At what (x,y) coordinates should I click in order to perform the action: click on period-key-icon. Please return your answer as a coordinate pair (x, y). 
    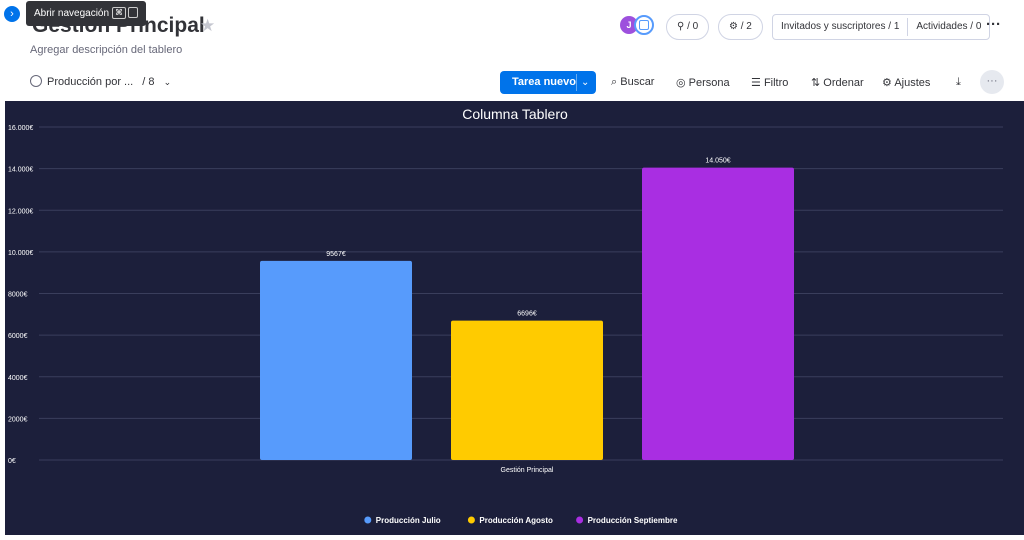
    Looking at the image, I should click on (133, 12).